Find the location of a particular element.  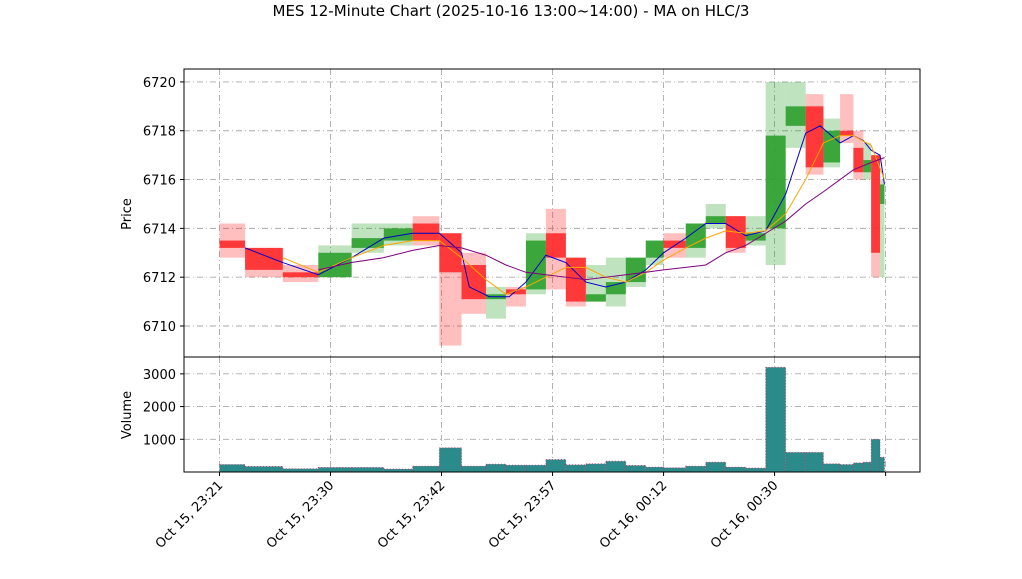

y-tick-label: 2000 is located at coordinates (159, 408).